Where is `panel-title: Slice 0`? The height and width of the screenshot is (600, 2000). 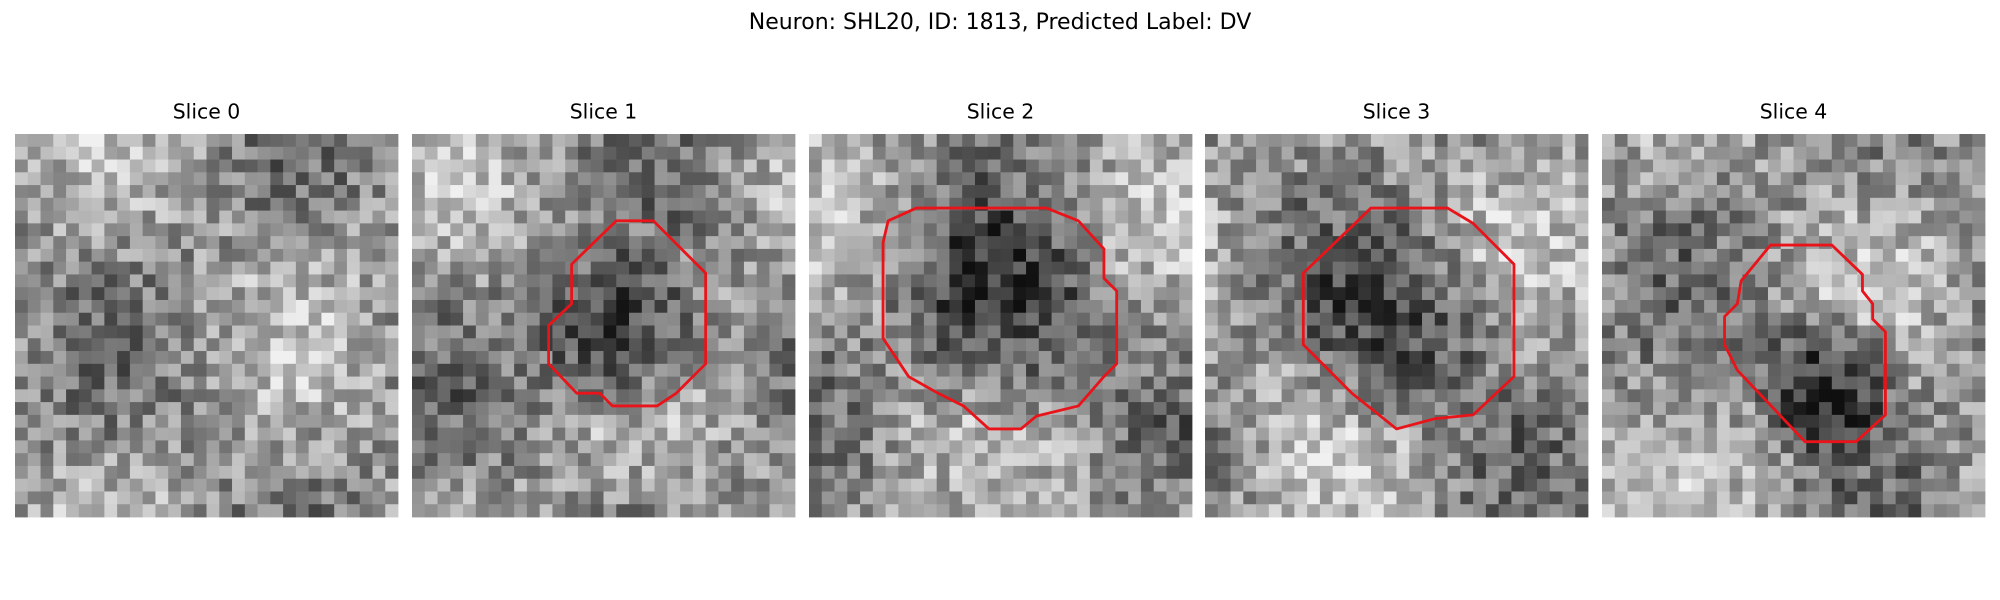
panel-title: Slice 0 is located at coordinates (207, 112).